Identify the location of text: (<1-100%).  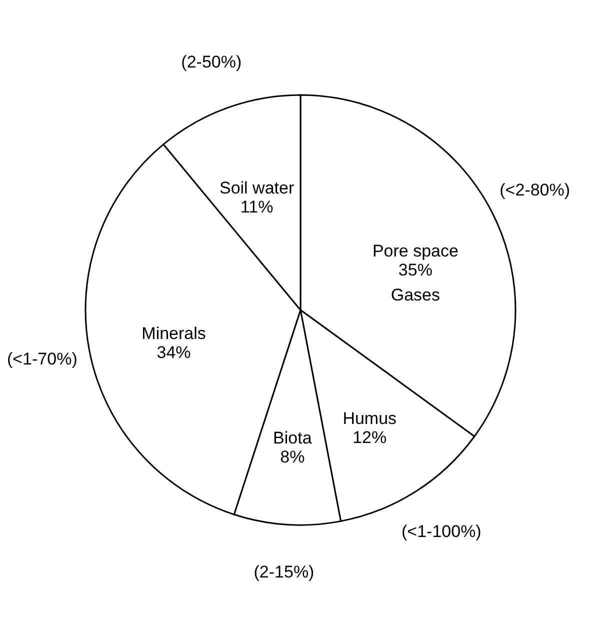
(441, 532).